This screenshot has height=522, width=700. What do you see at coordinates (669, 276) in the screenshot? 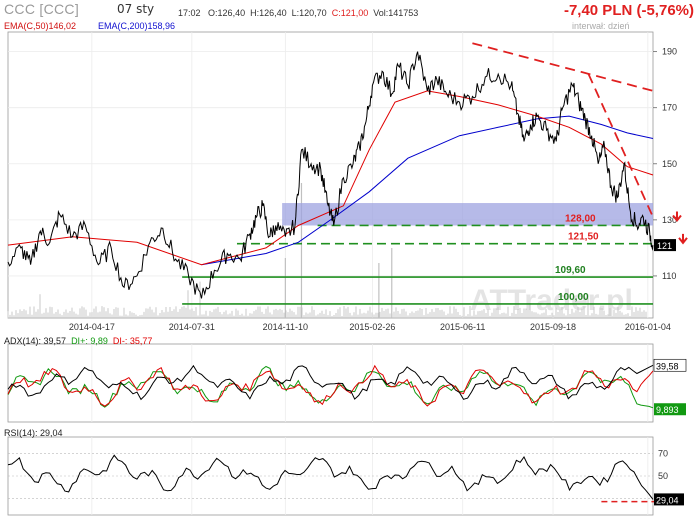
I see `y-tick-label: 110` at bounding box center [669, 276].